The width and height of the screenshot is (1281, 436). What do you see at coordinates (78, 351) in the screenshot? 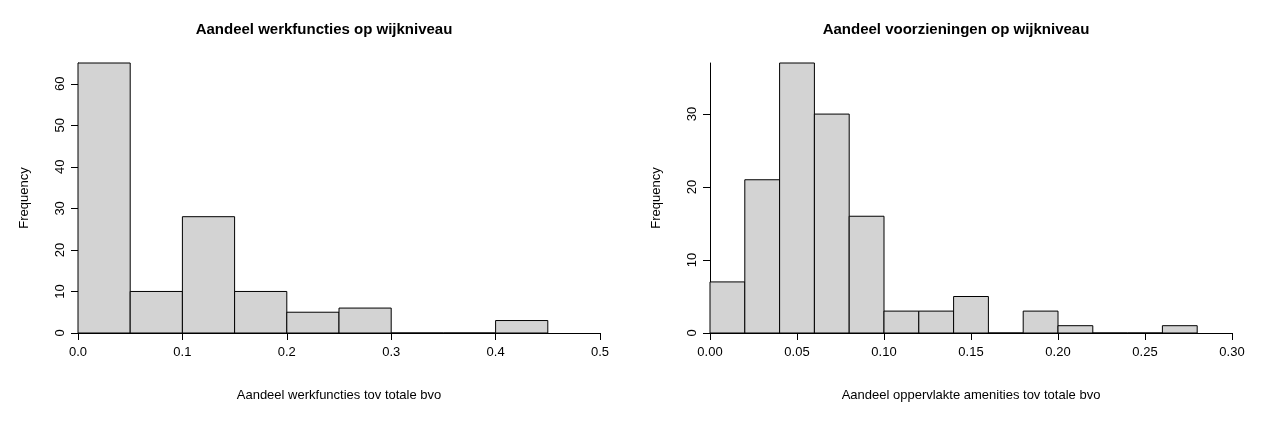
I see `x-tick-label: 0.0` at bounding box center [78, 351].